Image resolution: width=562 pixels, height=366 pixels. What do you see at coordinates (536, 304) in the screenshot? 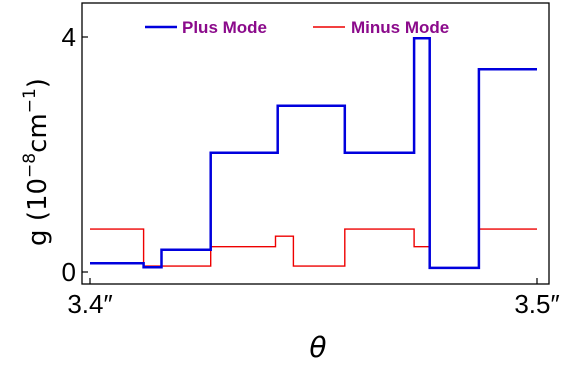
I see `x-tick-label: 3.5″` at bounding box center [536, 304].